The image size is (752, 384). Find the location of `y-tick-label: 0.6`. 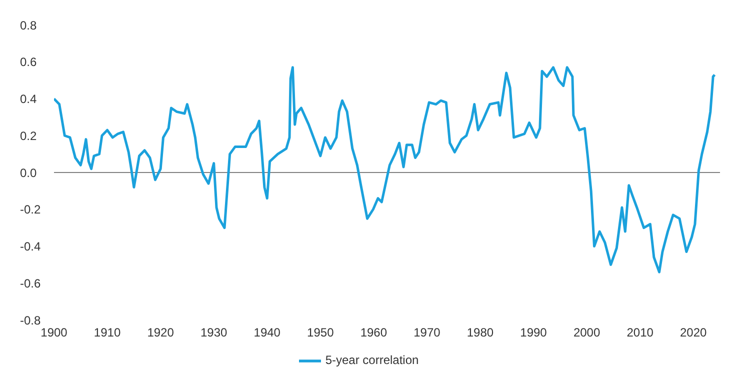

y-tick-label: 0.6 is located at coordinates (29, 62).